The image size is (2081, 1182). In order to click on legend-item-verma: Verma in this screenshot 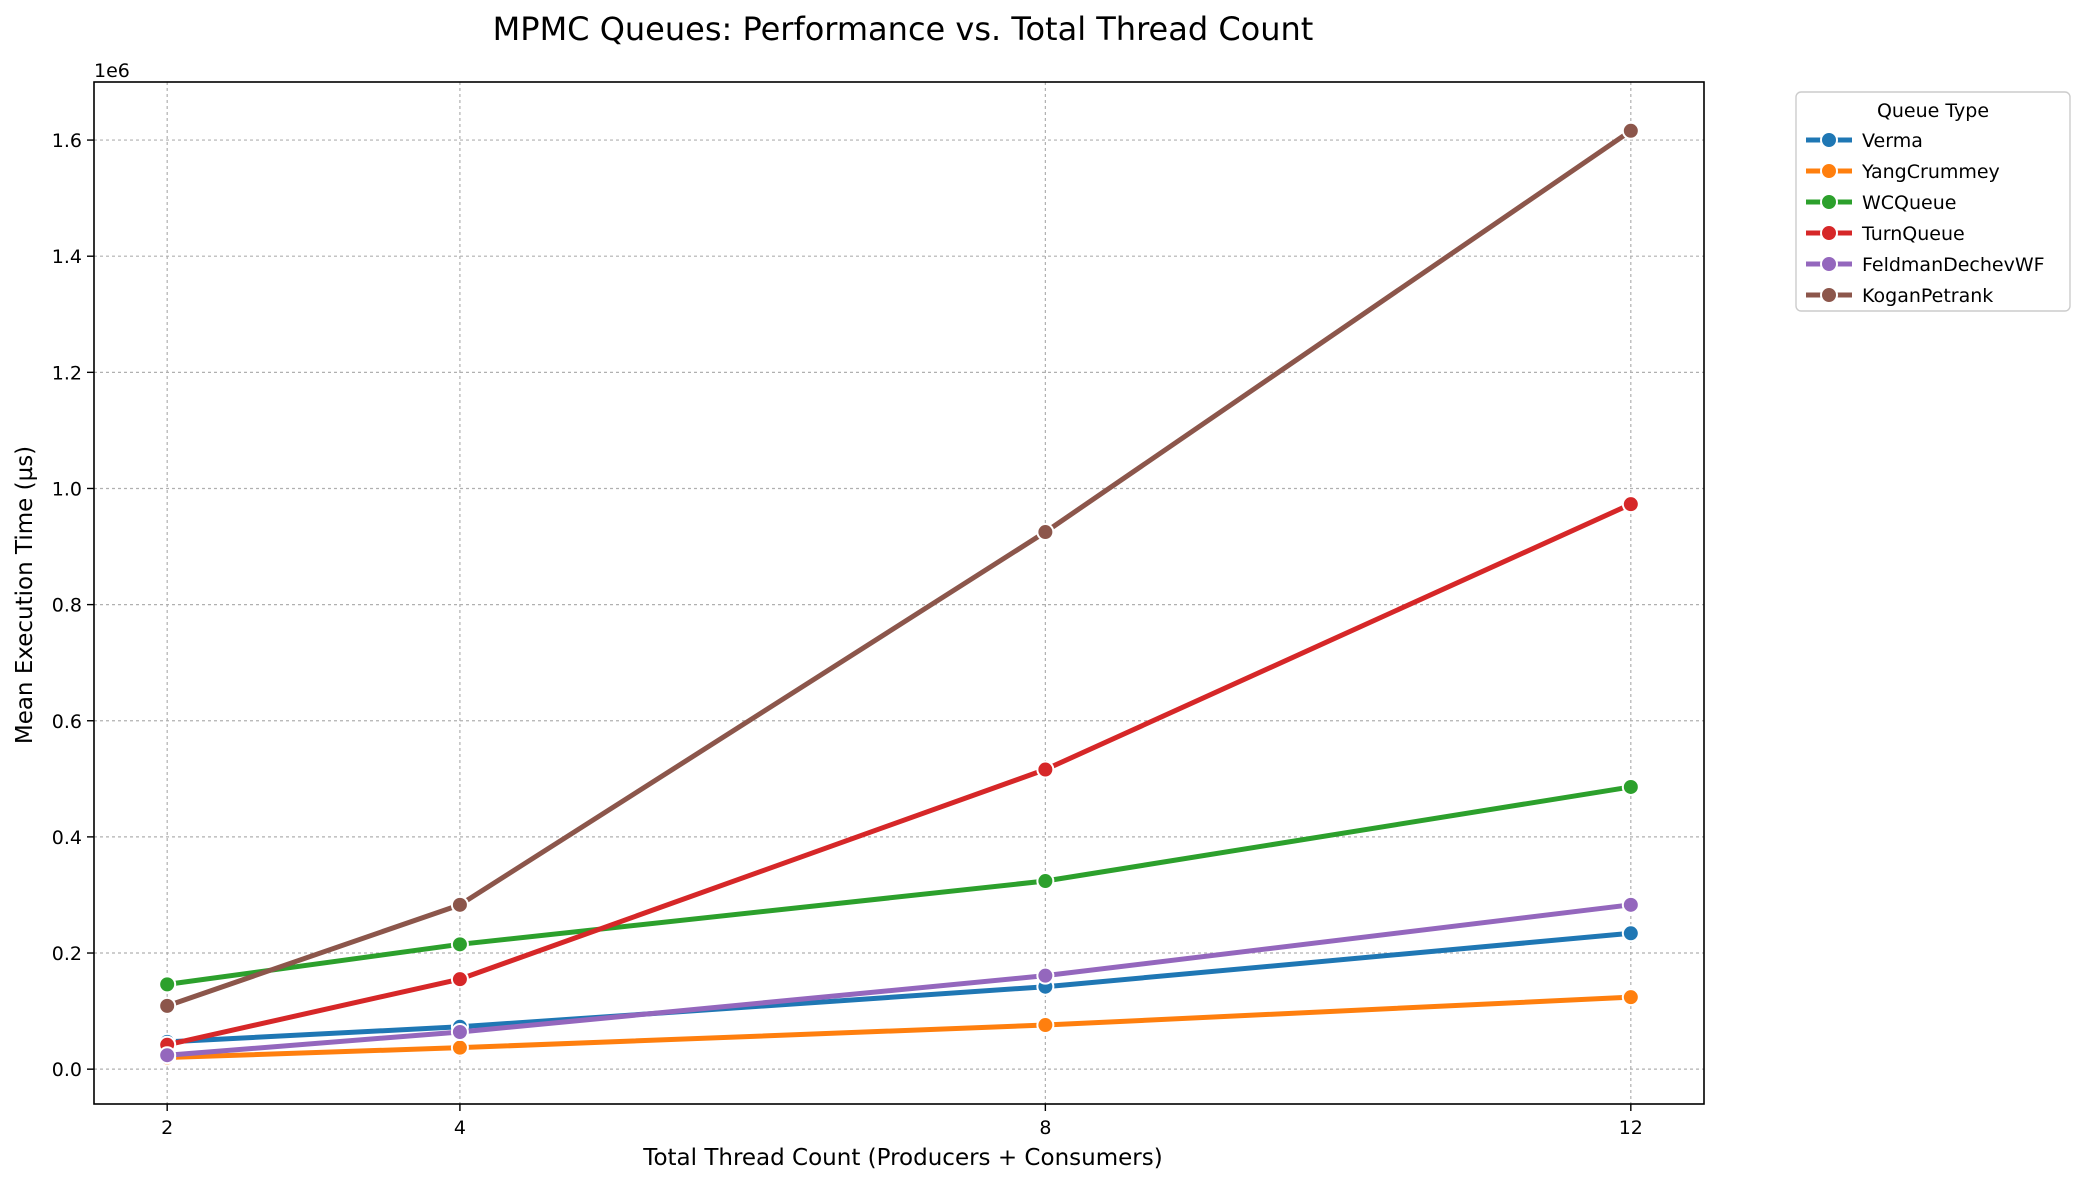, I will do `click(1864, 141)`.